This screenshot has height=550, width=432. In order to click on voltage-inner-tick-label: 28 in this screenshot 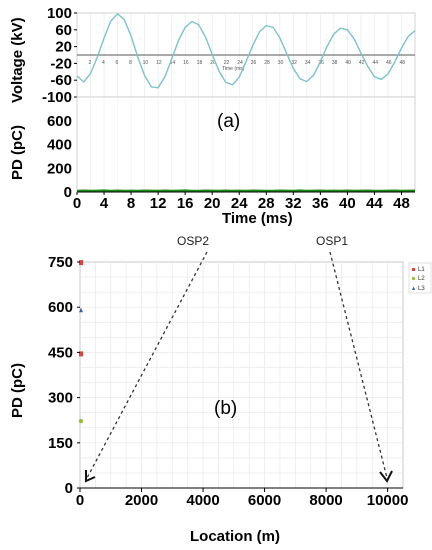, I will do `click(267, 63)`.